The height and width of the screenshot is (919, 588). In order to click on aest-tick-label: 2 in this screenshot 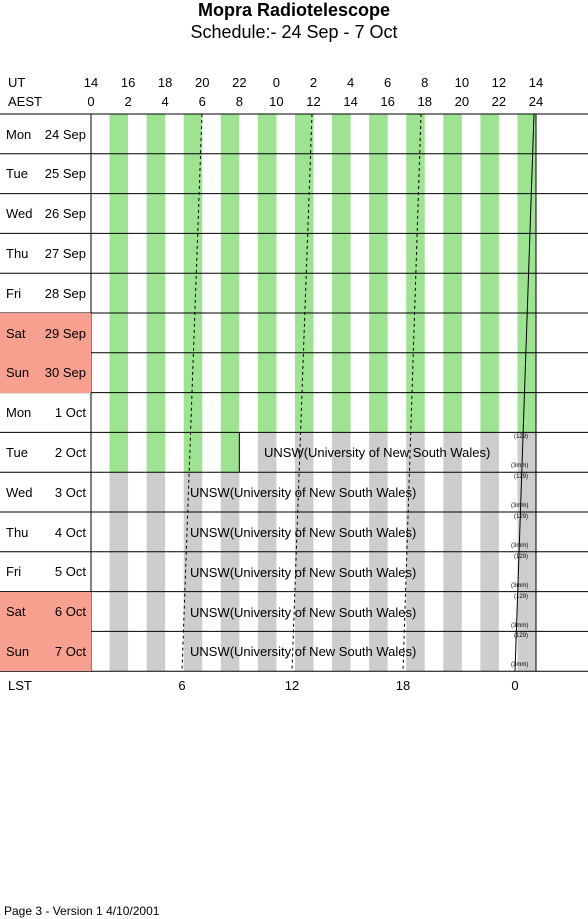, I will do `click(128, 101)`.